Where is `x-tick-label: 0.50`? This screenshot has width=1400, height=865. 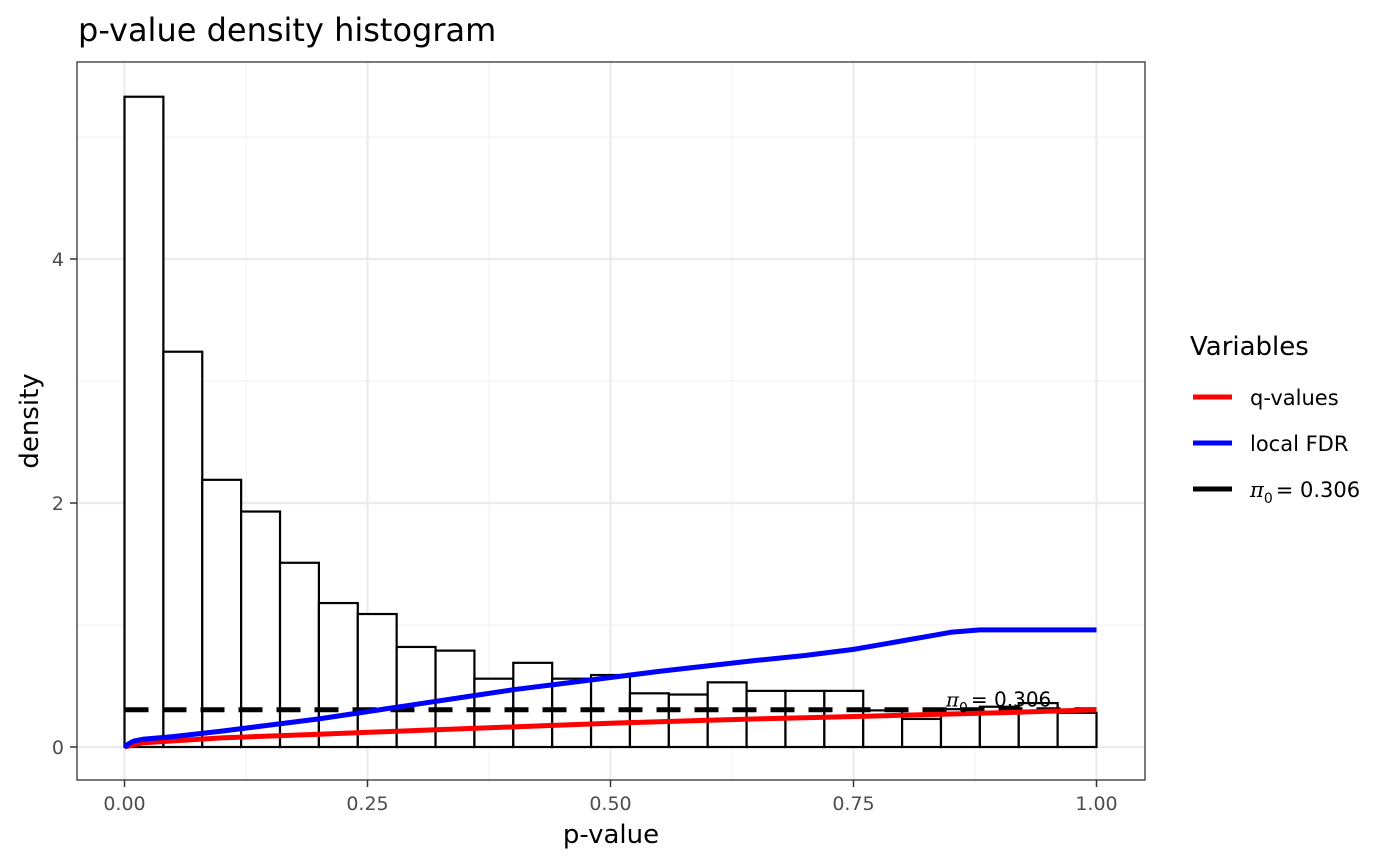
x-tick-label: 0.50 is located at coordinates (610, 804).